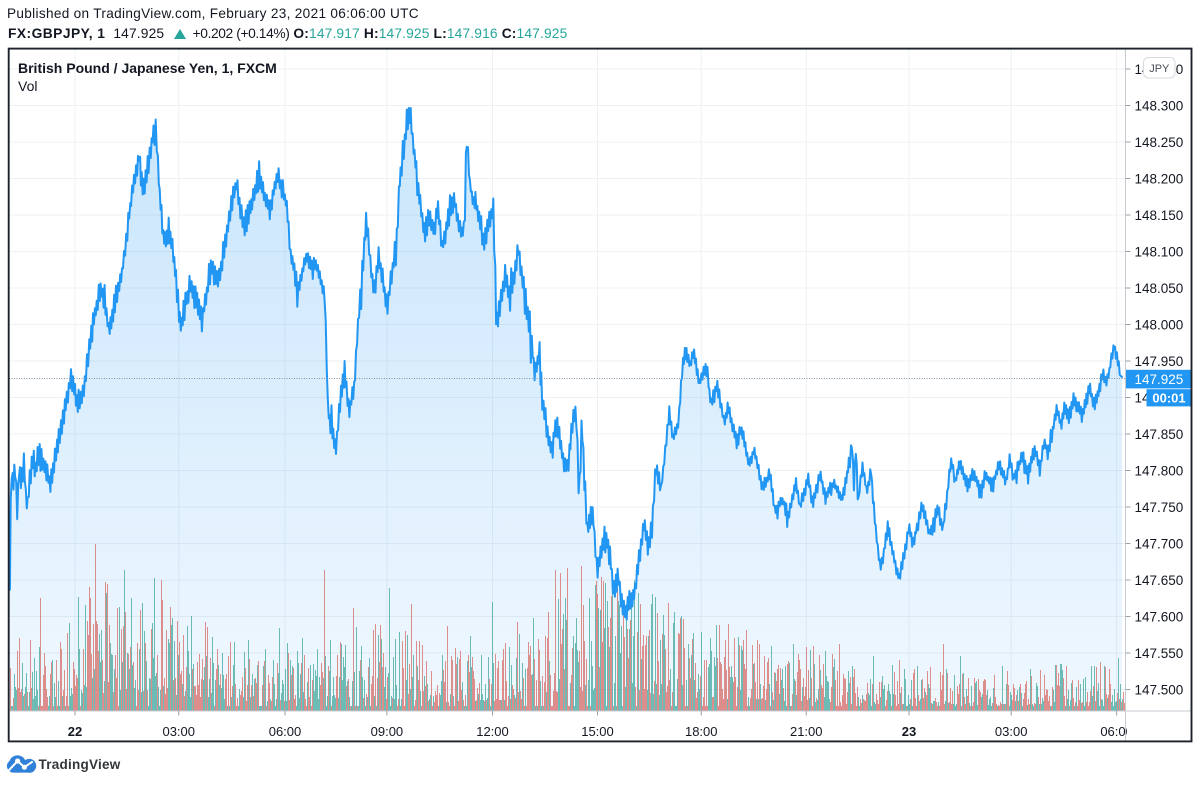 This screenshot has height=785, width=1200. I want to click on svg-text: 148.300, so click(1159, 105).